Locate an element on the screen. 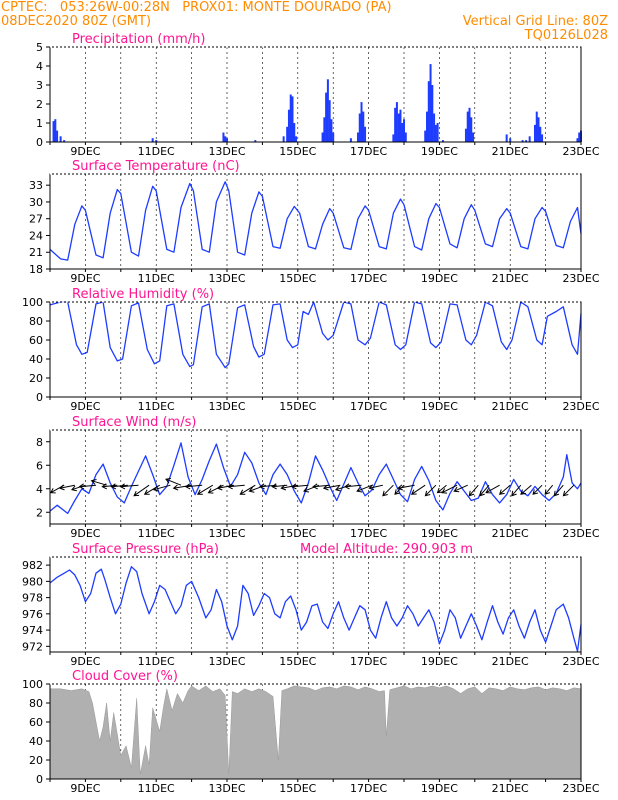  header-grid-line-note: Vertical Grid Line: 80Z is located at coordinates (535, 21).